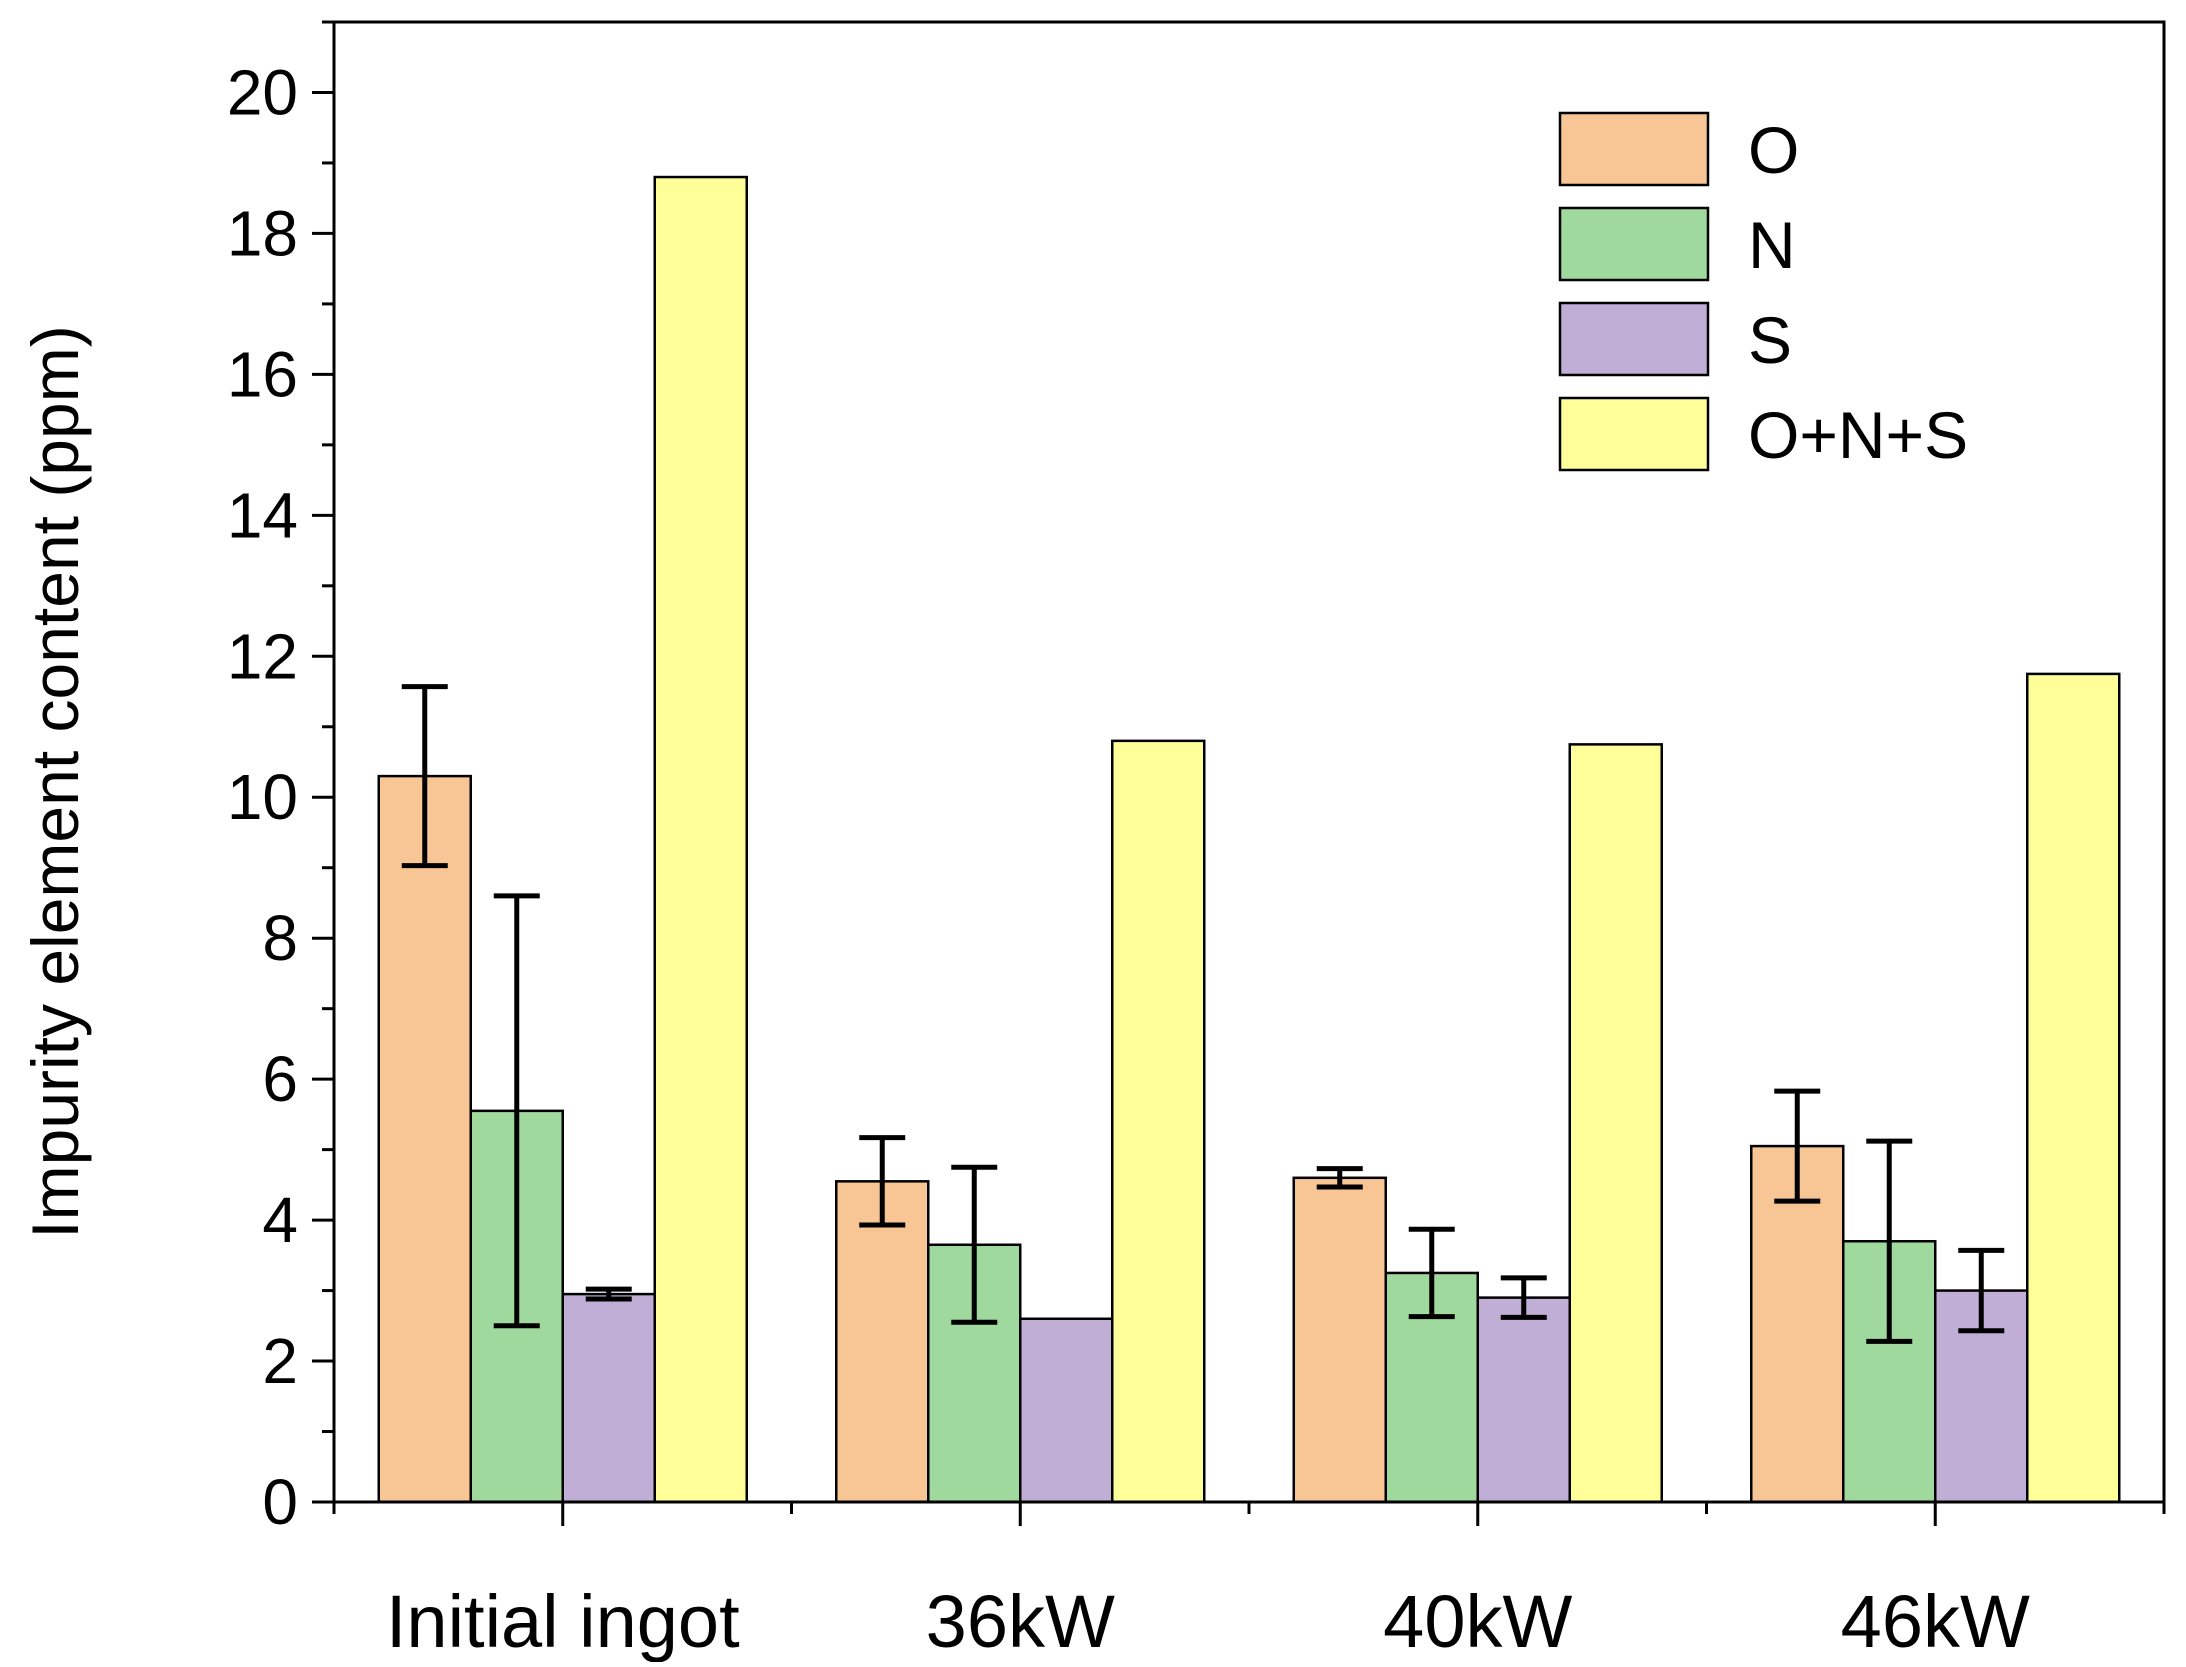  I want to click on y-tick-label: 18, so click(262, 233).